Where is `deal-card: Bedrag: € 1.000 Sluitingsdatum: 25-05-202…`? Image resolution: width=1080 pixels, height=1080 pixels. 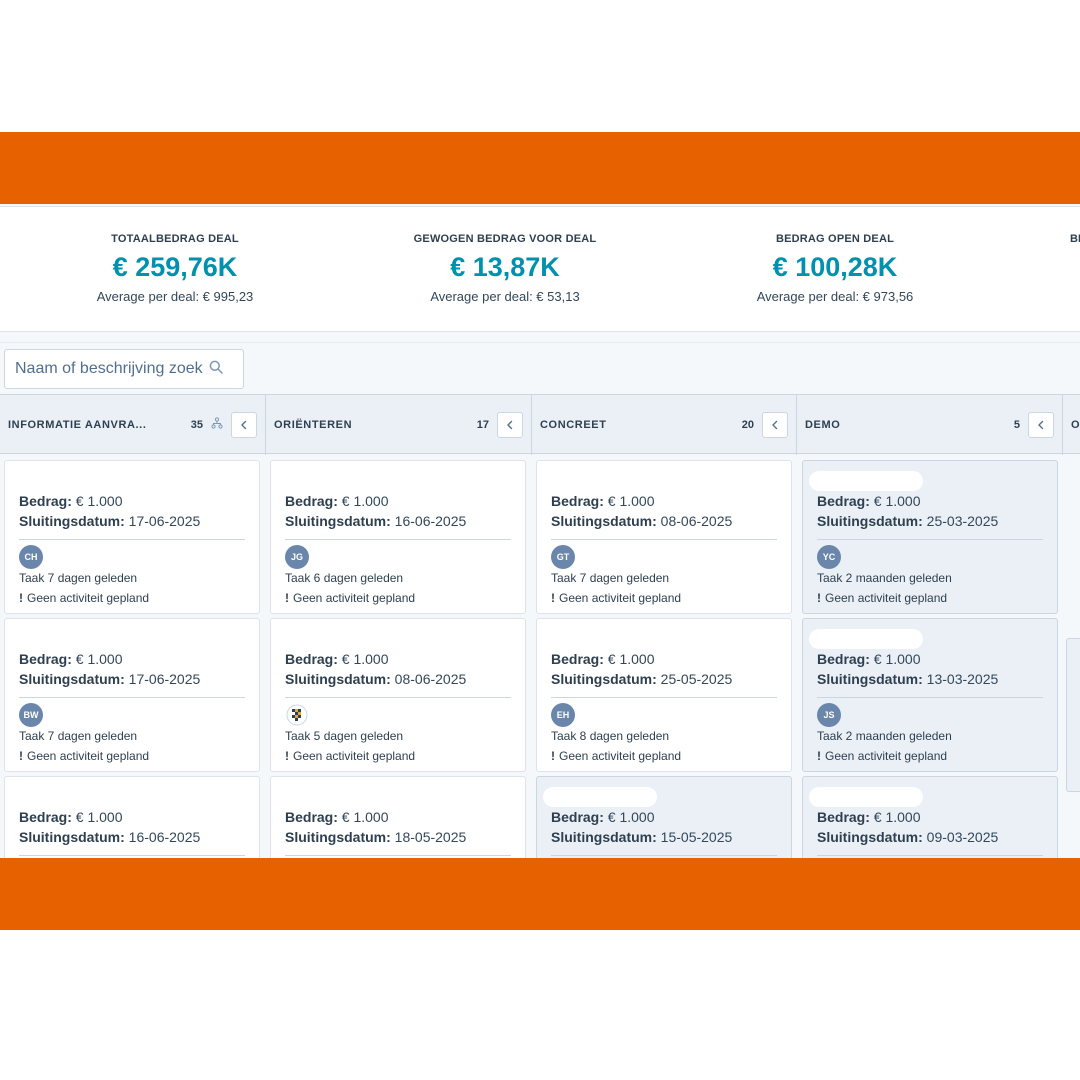
deal-card: Bedrag: € 1.000 Sluitingsdatum: 25-05-202… is located at coordinates (664, 695).